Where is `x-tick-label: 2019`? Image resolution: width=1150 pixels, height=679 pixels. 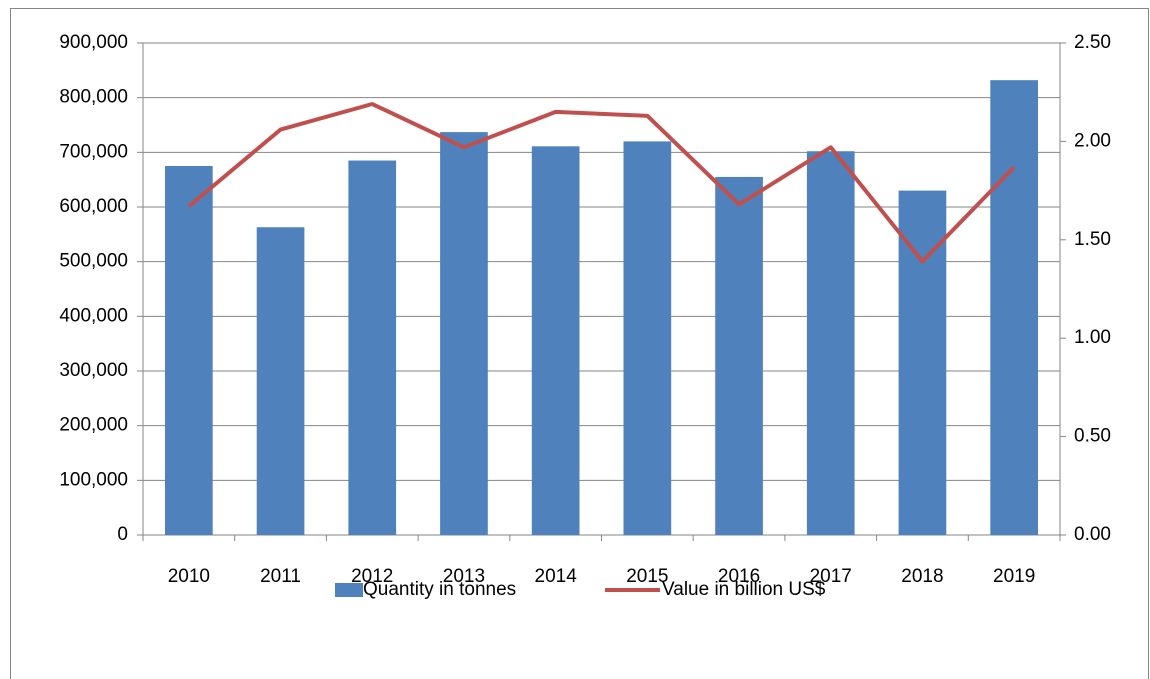 x-tick-label: 2019 is located at coordinates (1014, 576).